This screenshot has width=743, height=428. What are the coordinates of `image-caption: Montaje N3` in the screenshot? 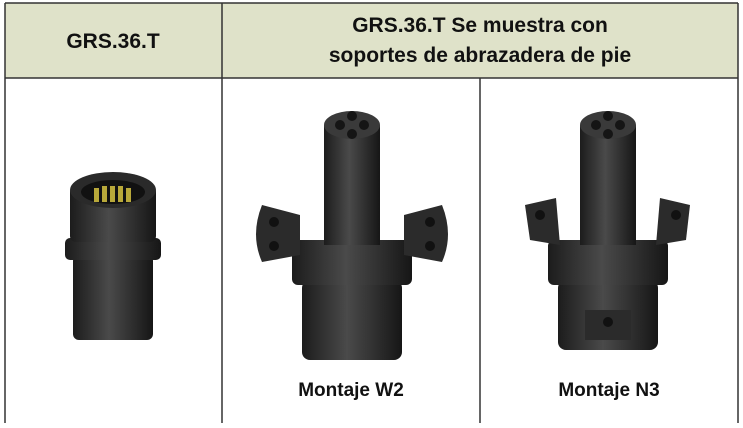 It's located at (608, 390).